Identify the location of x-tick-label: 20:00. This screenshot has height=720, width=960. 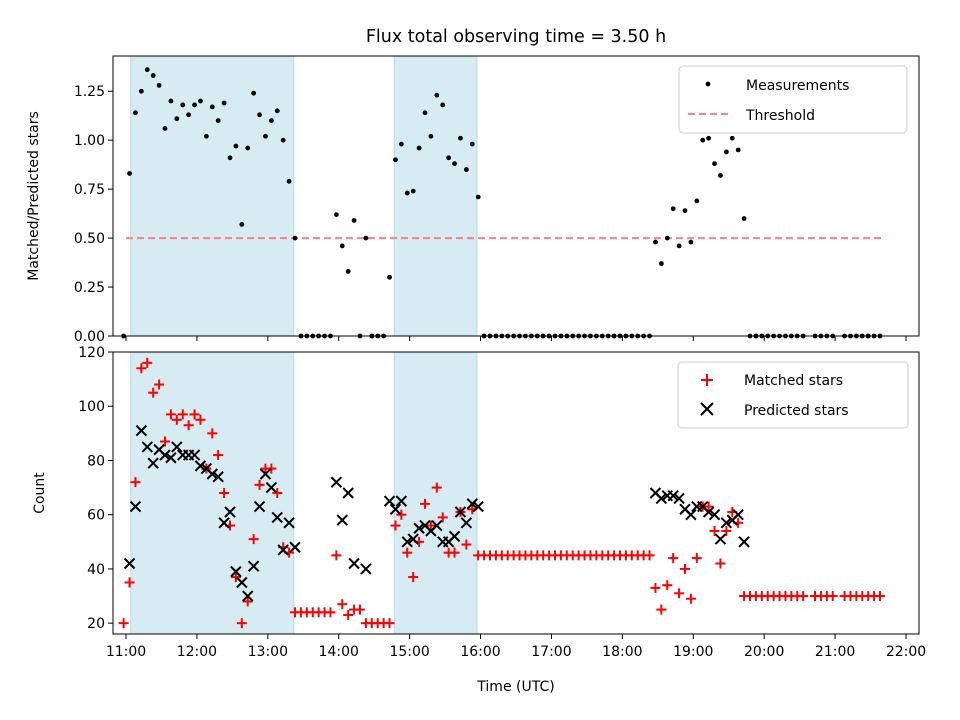
(764, 652).